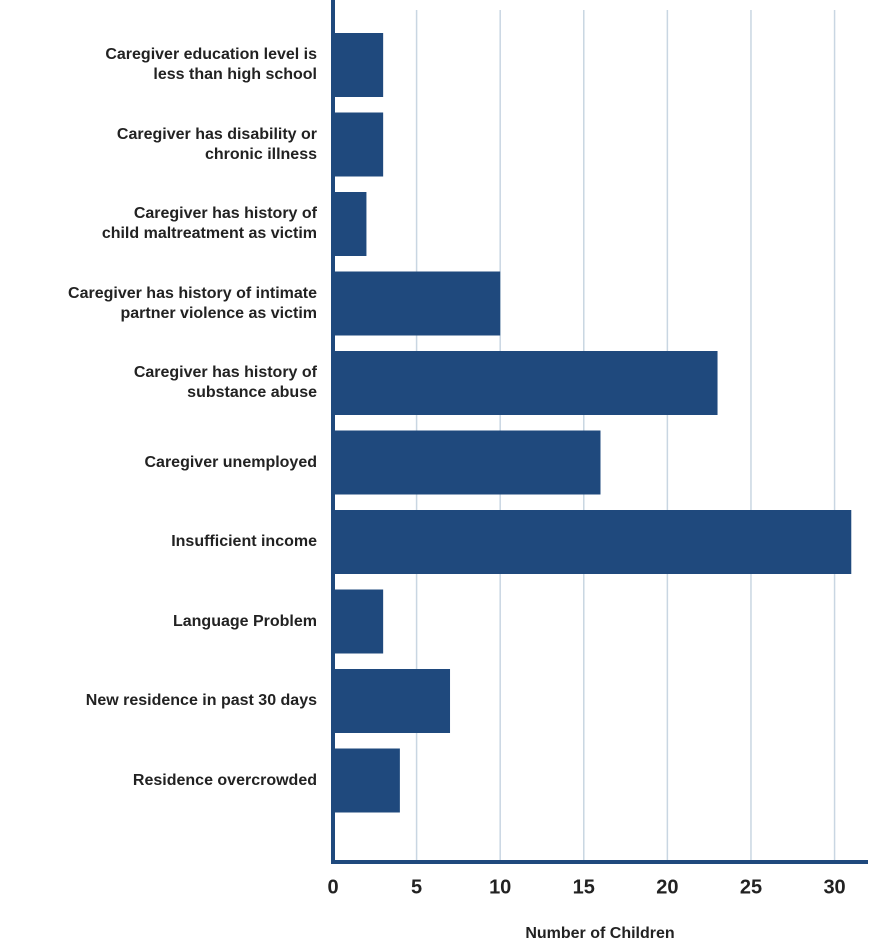 This screenshot has height=943, width=870. I want to click on x-tick-label: 0, so click(332, 887).